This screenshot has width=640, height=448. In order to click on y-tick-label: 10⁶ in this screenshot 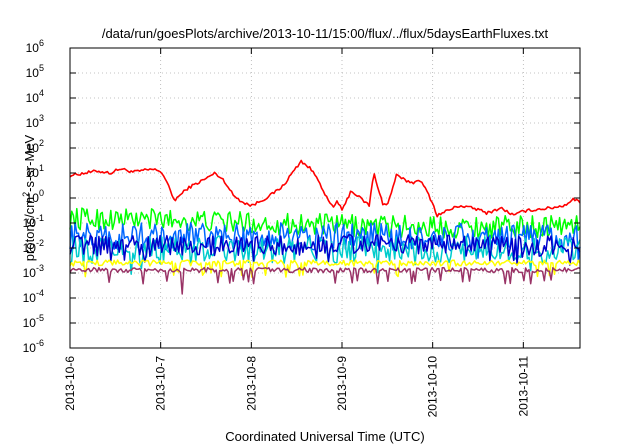, I will do `click(35, 46)`.